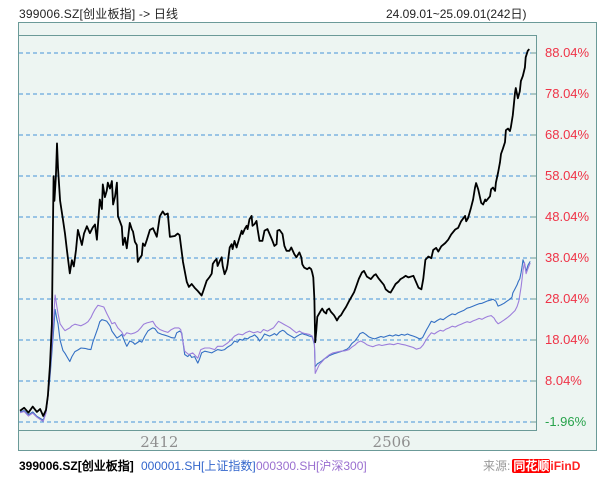 The width and height of the screenshot is (600, 480). Describe the element at coordinates (391, 442) in the screenshot. I see `x-axis-label: 2506` at that location.